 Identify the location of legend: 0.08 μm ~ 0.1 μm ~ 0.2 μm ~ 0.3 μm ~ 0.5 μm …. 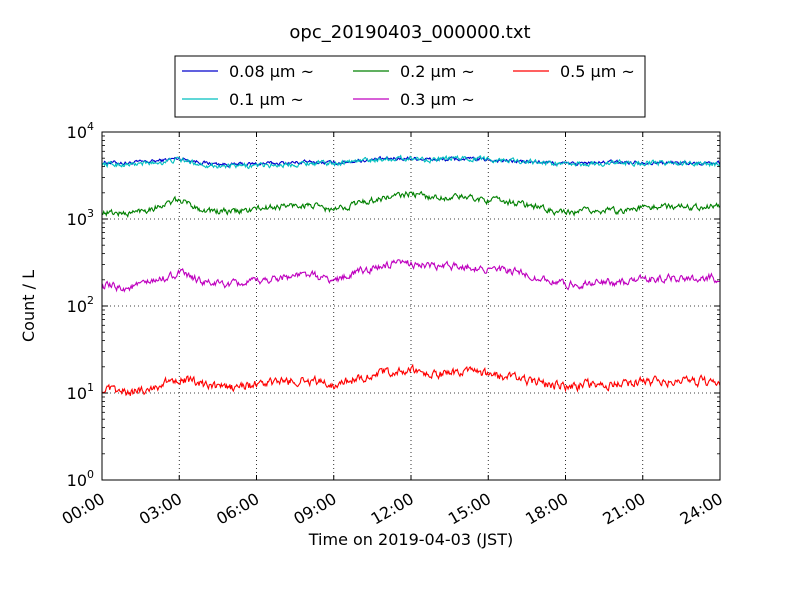
(410, 86).